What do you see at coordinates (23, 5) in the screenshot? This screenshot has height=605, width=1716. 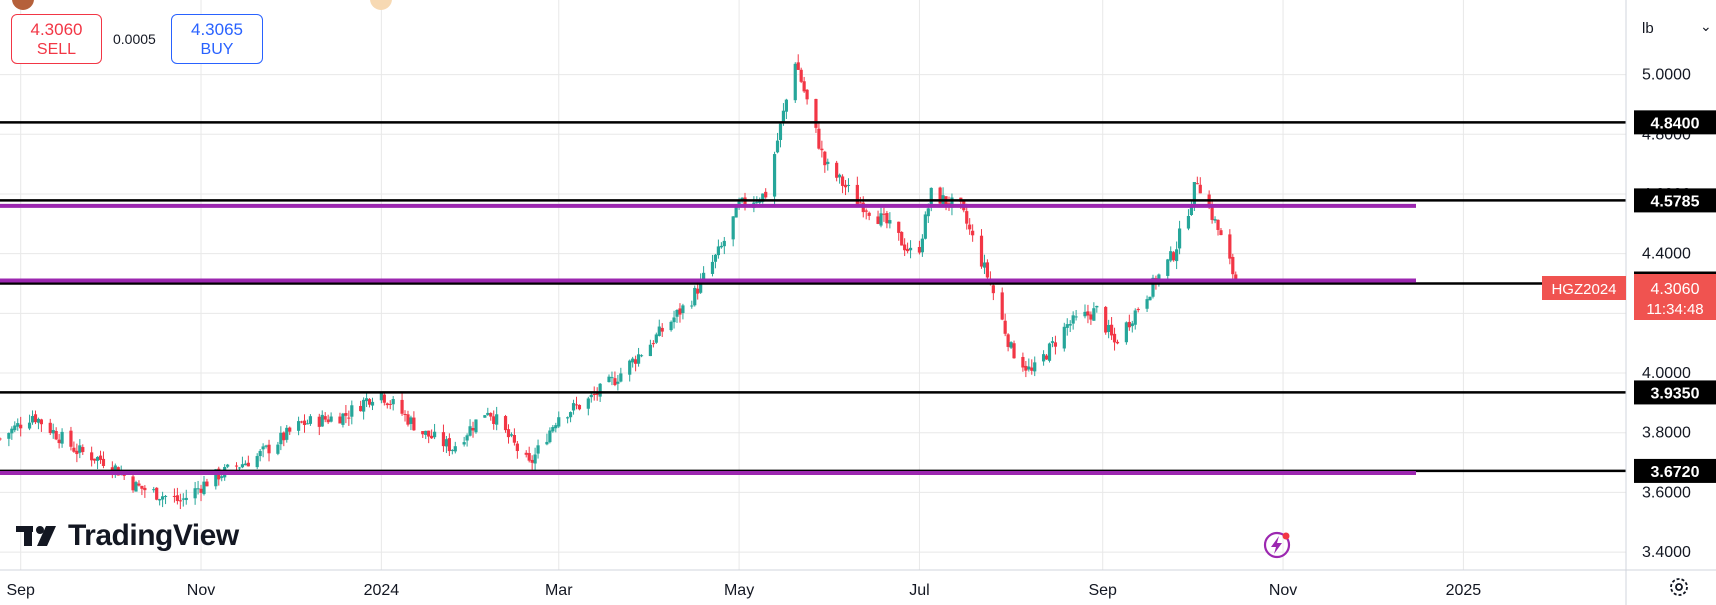 I see `symbol-logo-partial` at bounding box center [23, 5].